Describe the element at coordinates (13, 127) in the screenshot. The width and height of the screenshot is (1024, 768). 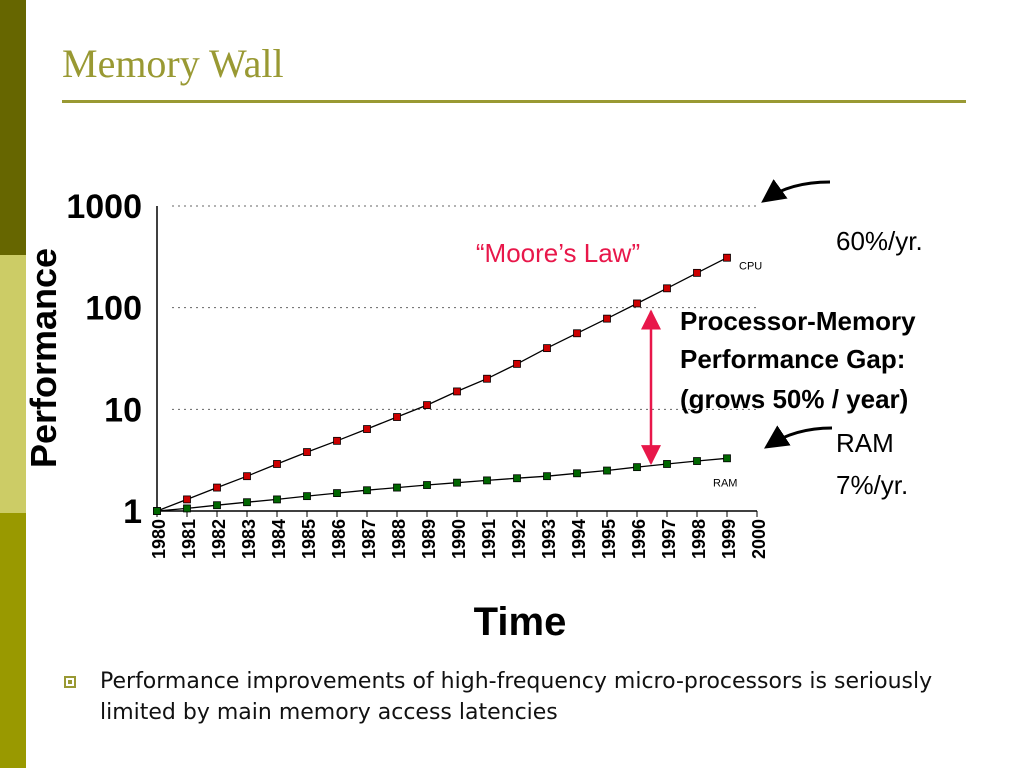
I see `sidebar-block-top` at that location.